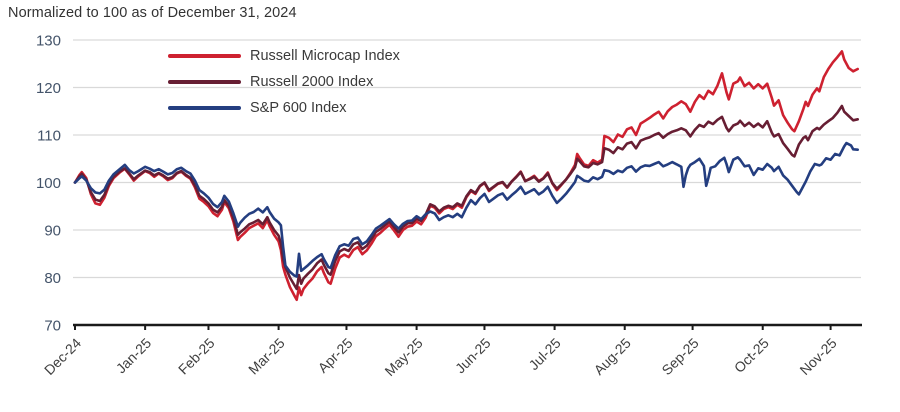 The image size is (900, 412). I want to click on y-axis-label-80: 80, so click(52, 278).